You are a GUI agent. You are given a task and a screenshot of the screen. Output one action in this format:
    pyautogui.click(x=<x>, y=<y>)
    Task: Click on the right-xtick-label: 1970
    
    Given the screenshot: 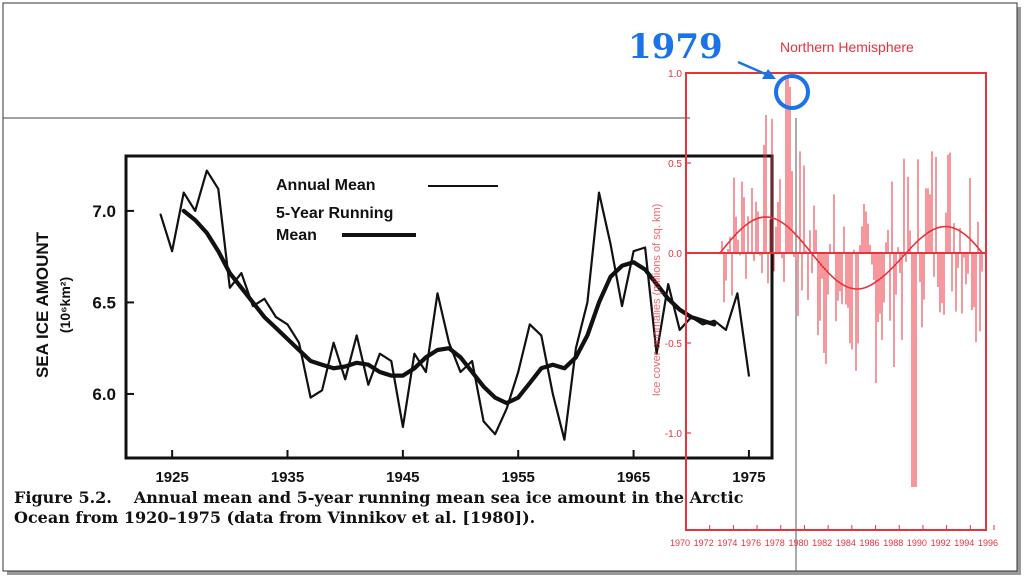 What is the action you would take?
    pyautogui.click(x=680, y=543)
    